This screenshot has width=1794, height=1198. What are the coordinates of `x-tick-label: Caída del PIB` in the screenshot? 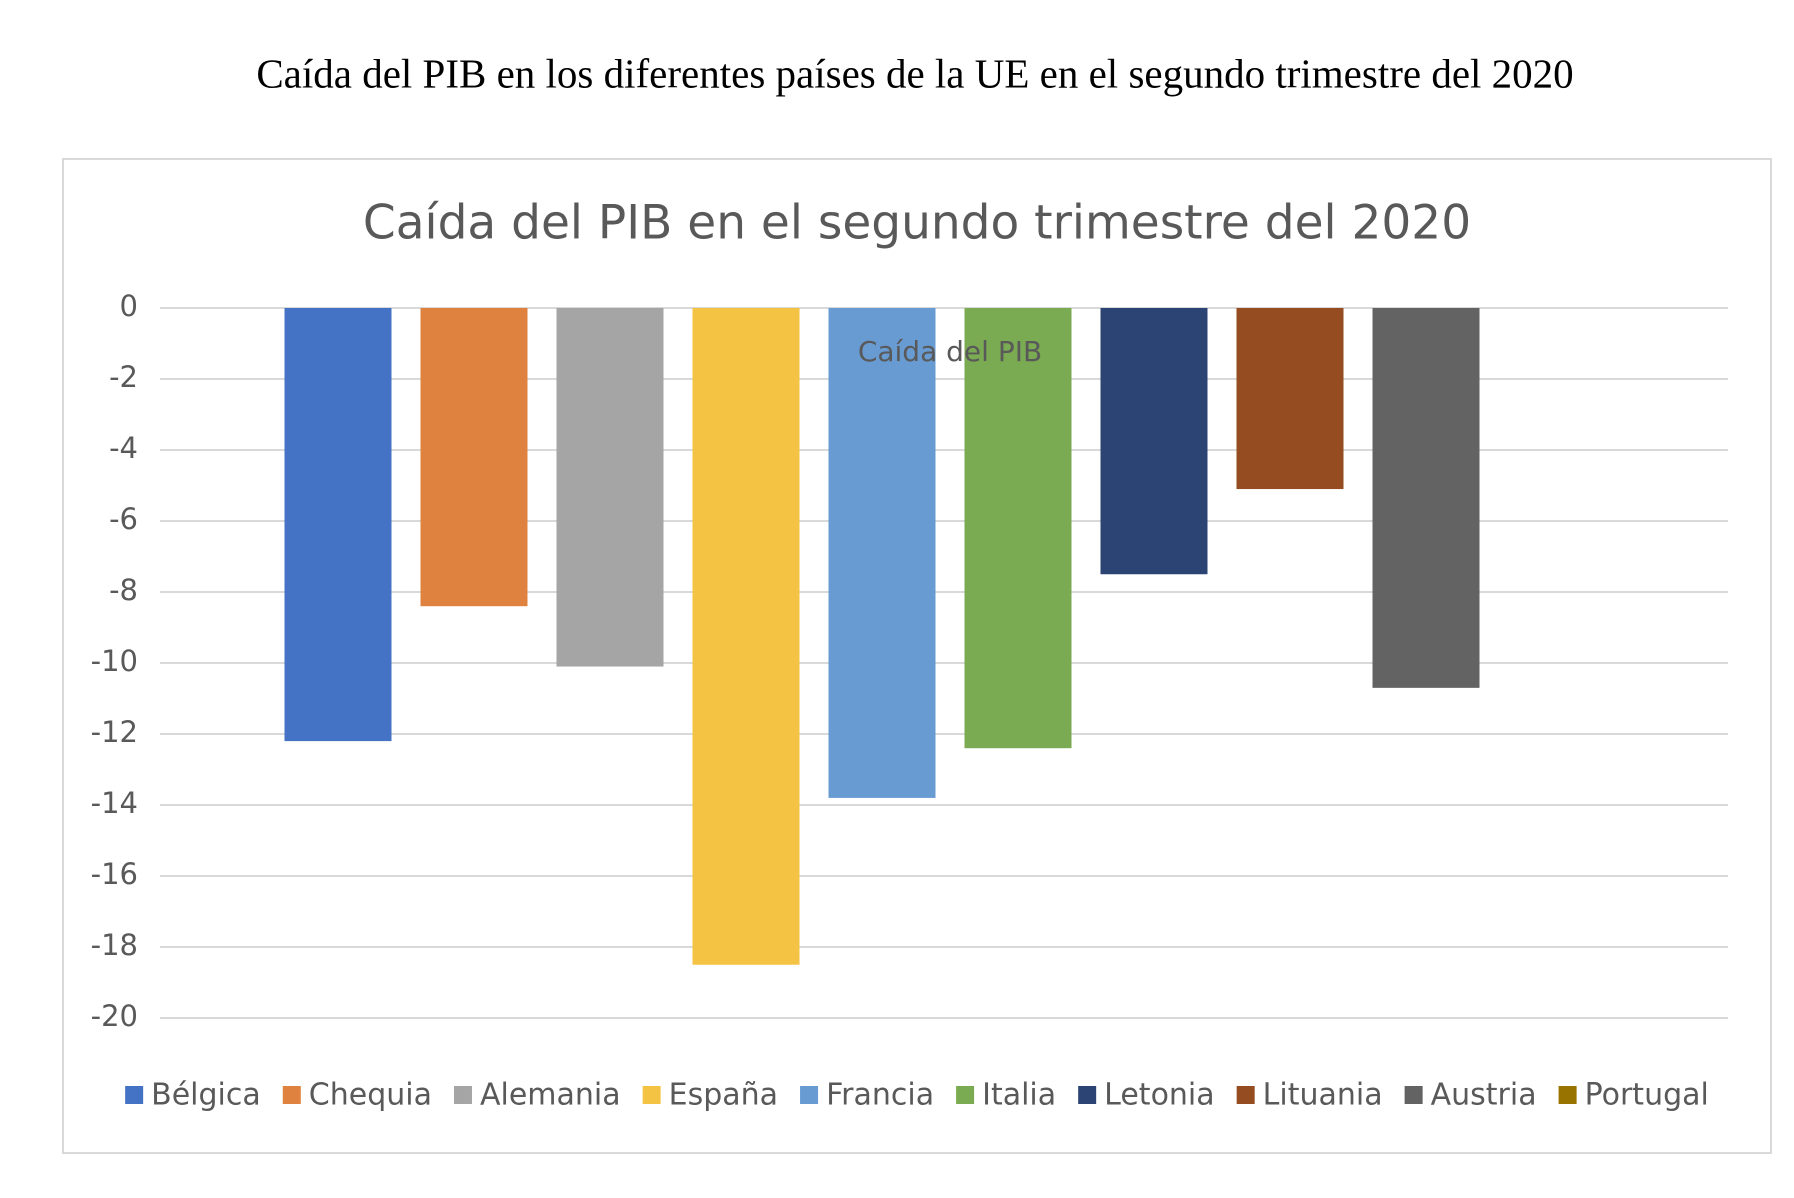 It's located at (950, 351).